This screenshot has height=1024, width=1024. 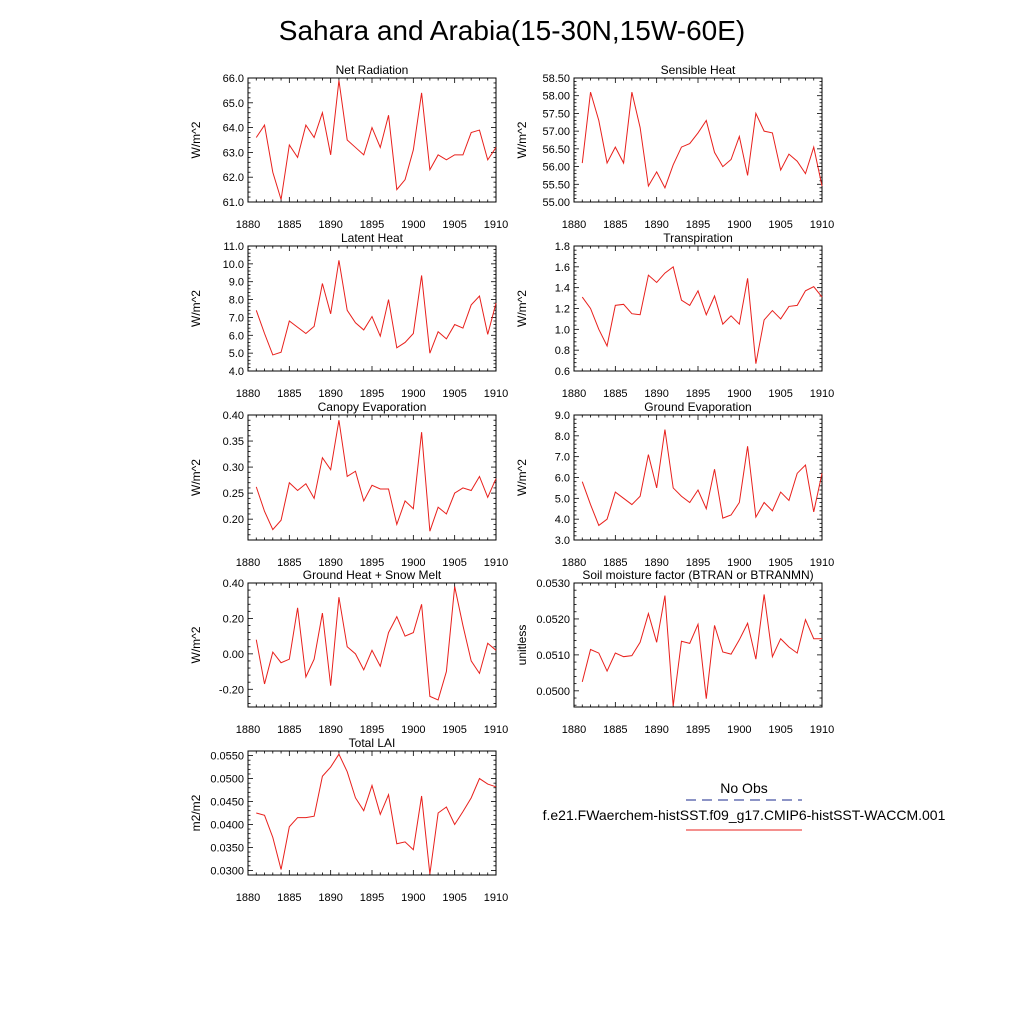 I want to click on panel-title: Ground Evaporation, so click(x=697, y=407).